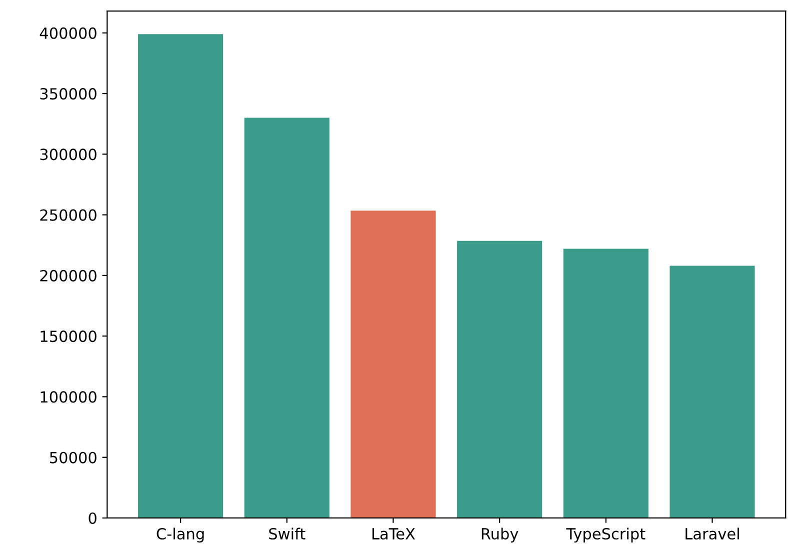  I want to click on y-tick-label: 400000, so click(68, 33).